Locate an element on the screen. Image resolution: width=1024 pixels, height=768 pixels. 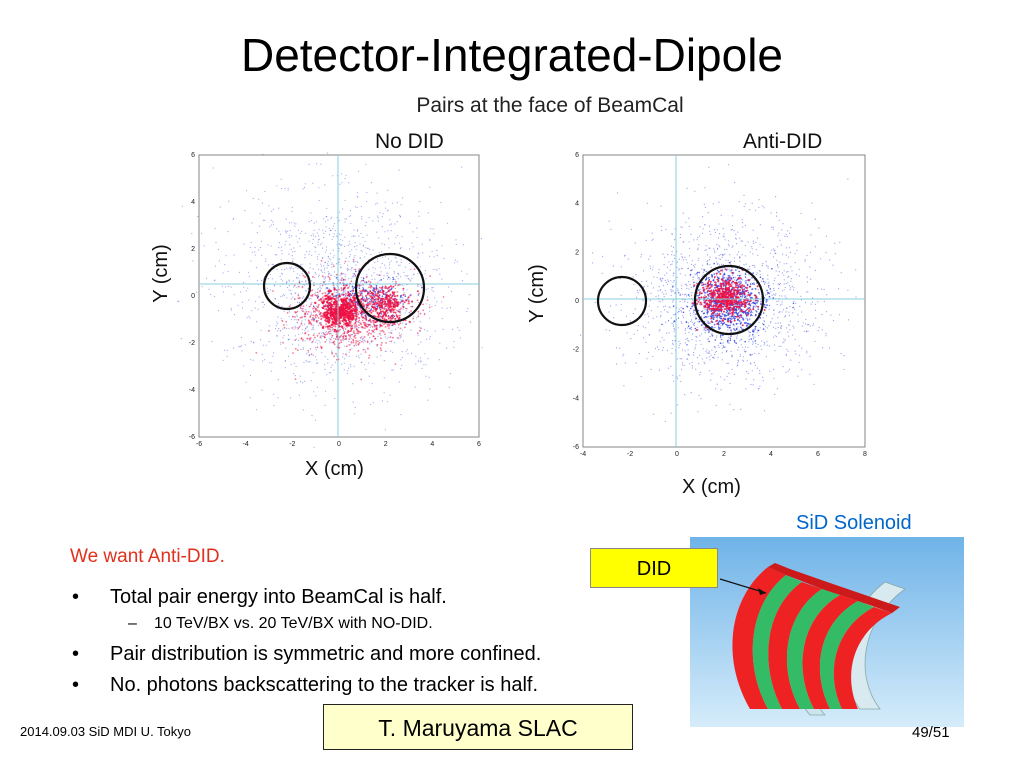
plot-xlabel-anti-did: X (cm) is located at coordinates (711, 487).